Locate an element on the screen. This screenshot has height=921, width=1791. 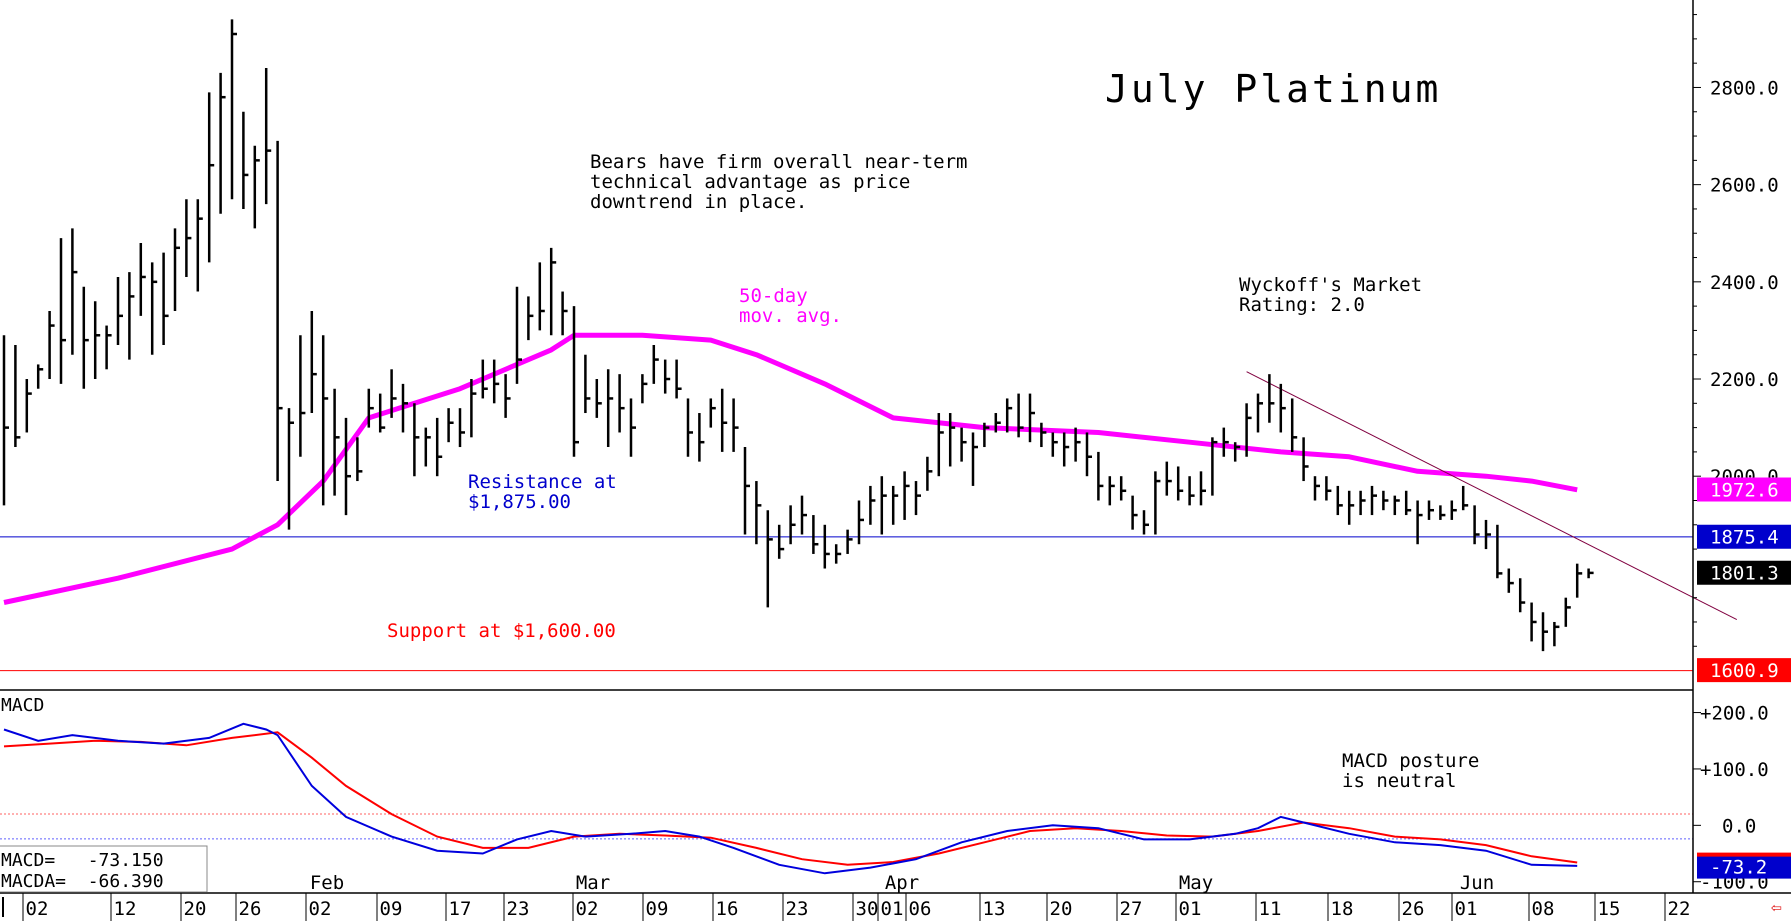
price-tick-label: 2200.0 is located at coordinates (1744, 380).